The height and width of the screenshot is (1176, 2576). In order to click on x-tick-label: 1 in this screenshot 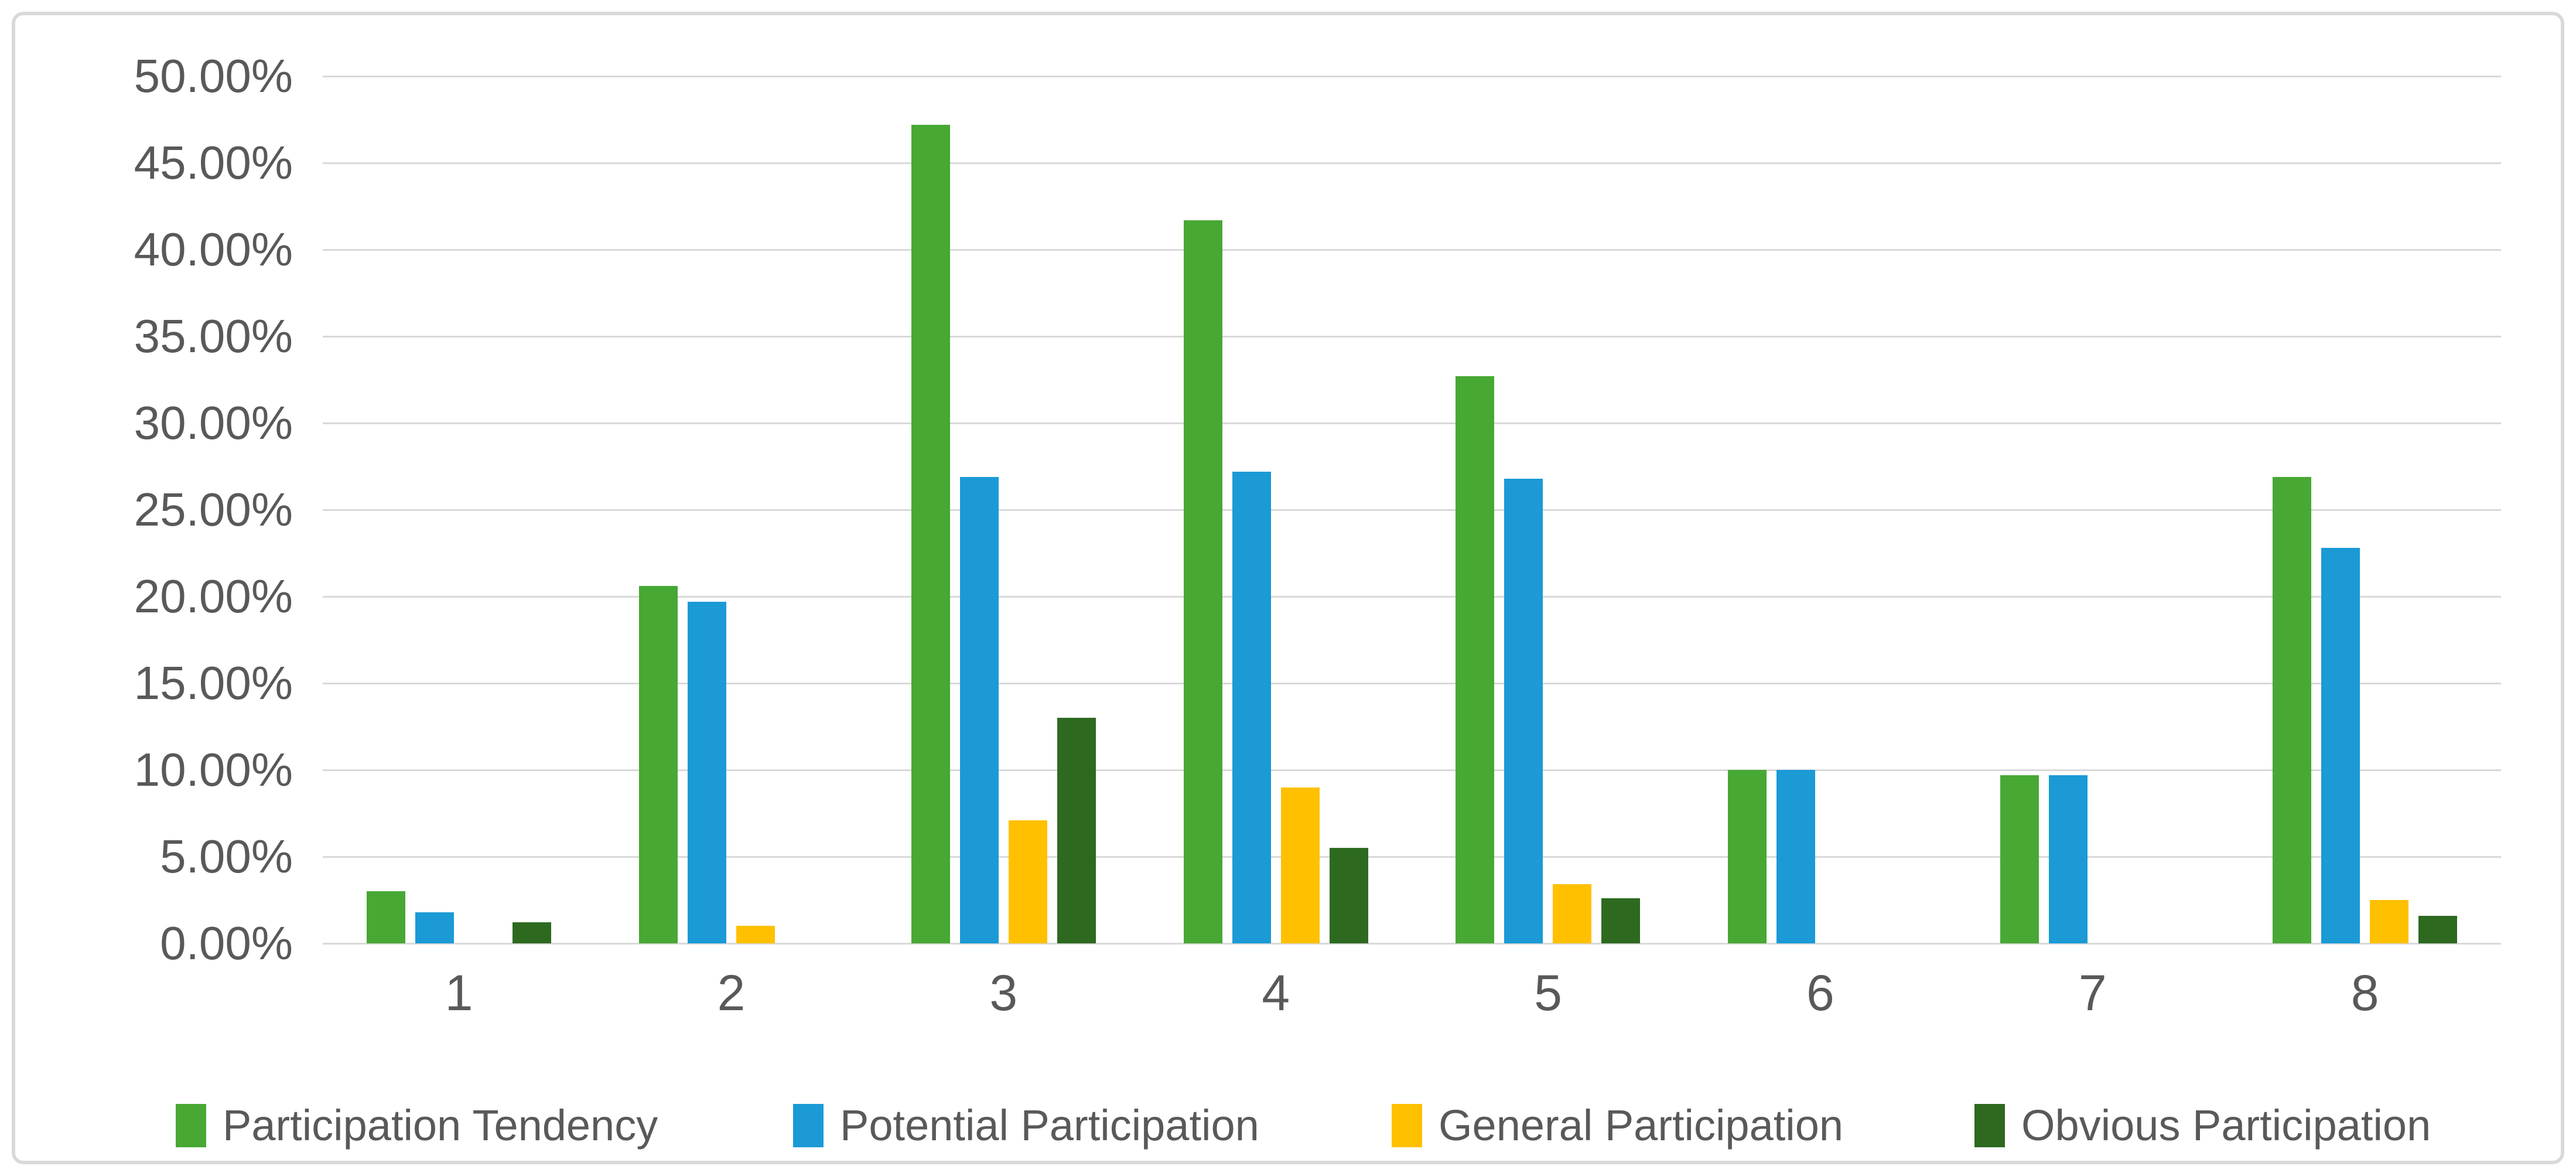, I will do `click(459, 993)`.